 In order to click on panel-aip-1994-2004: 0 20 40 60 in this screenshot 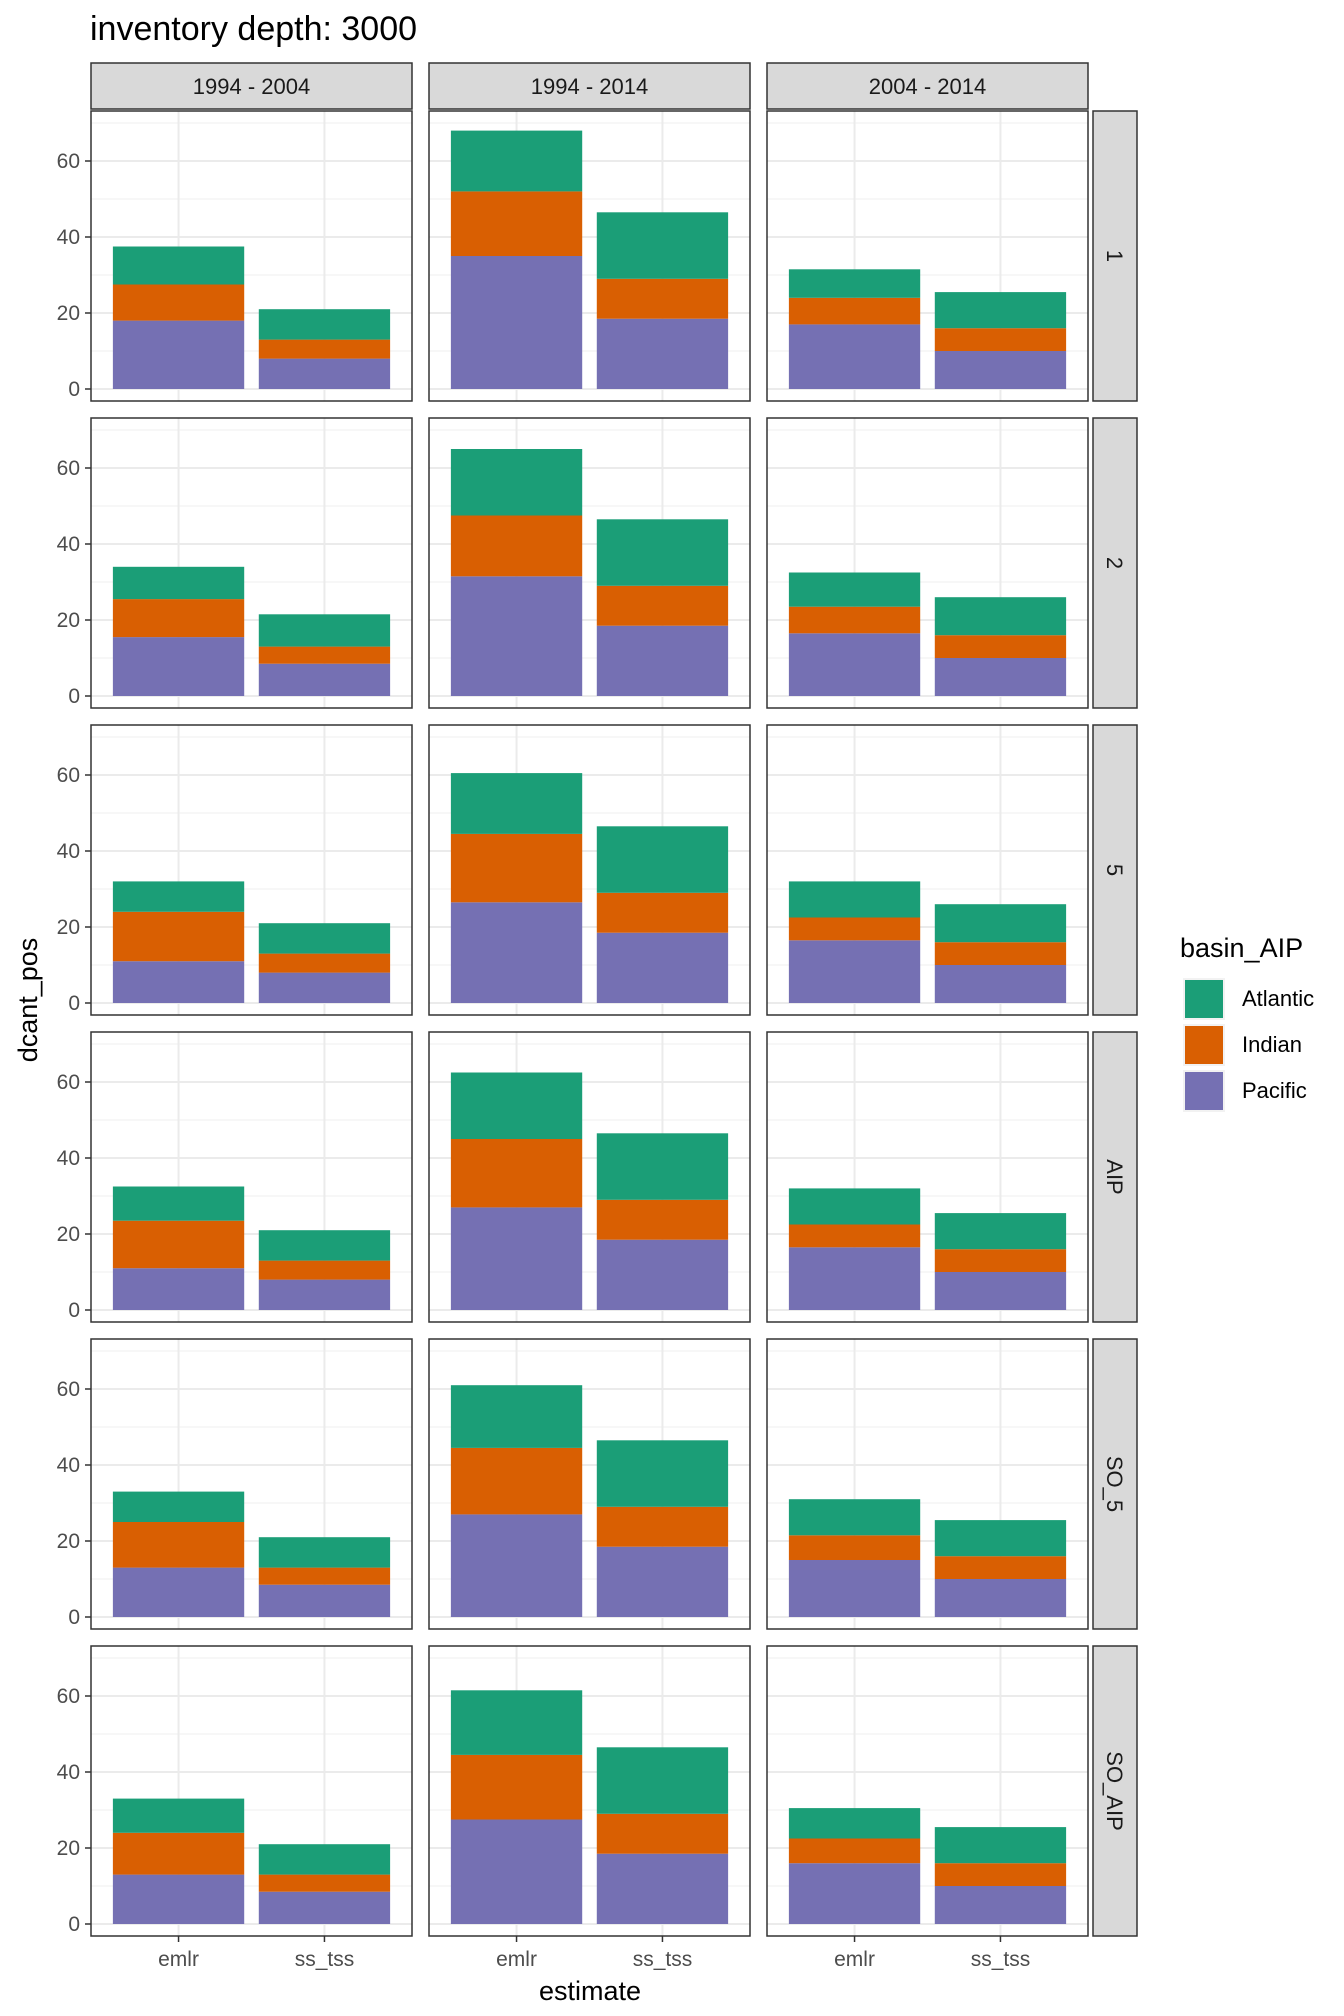, I will do `click(235, 1177)`.